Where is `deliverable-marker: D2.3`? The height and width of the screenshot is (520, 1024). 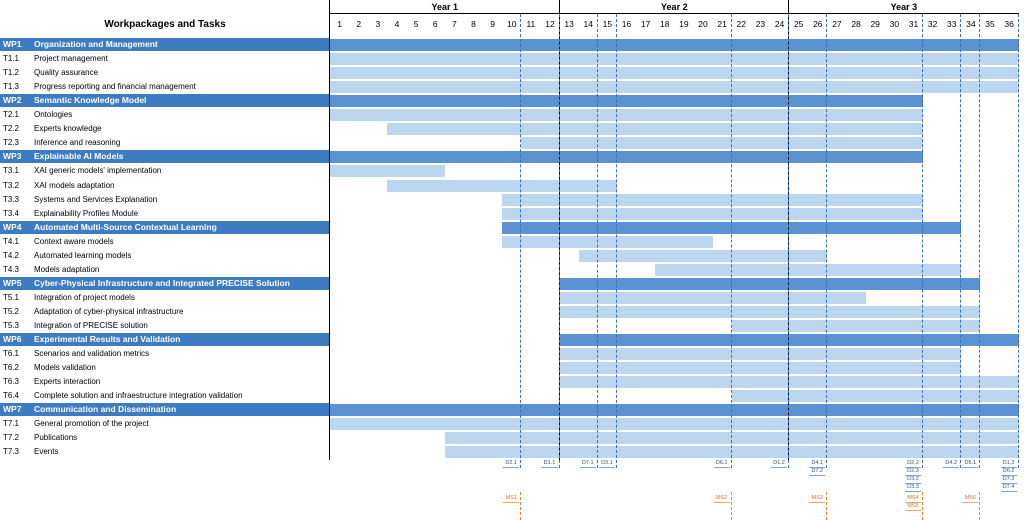 deliverable-marker: D2.3 is located at coordinates (913, 472).